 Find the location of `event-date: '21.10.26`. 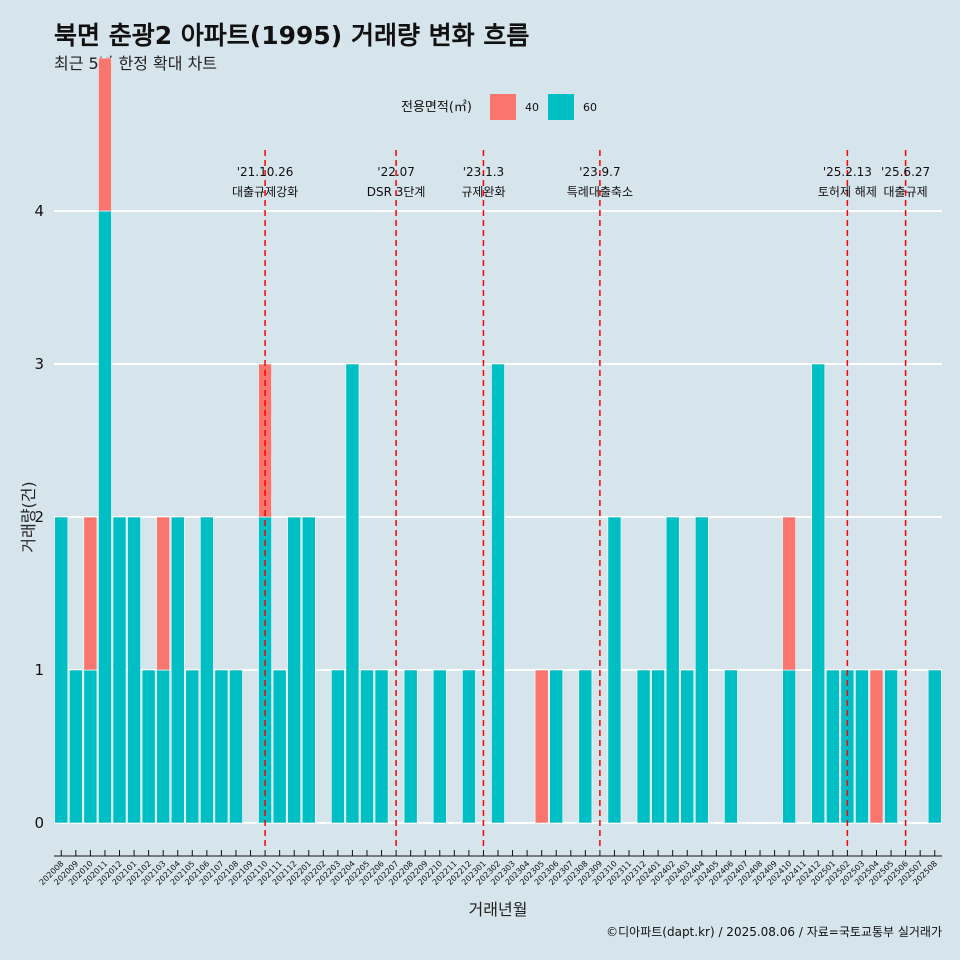

event-date: '21.10.26 is located at coordinates (265, 172).